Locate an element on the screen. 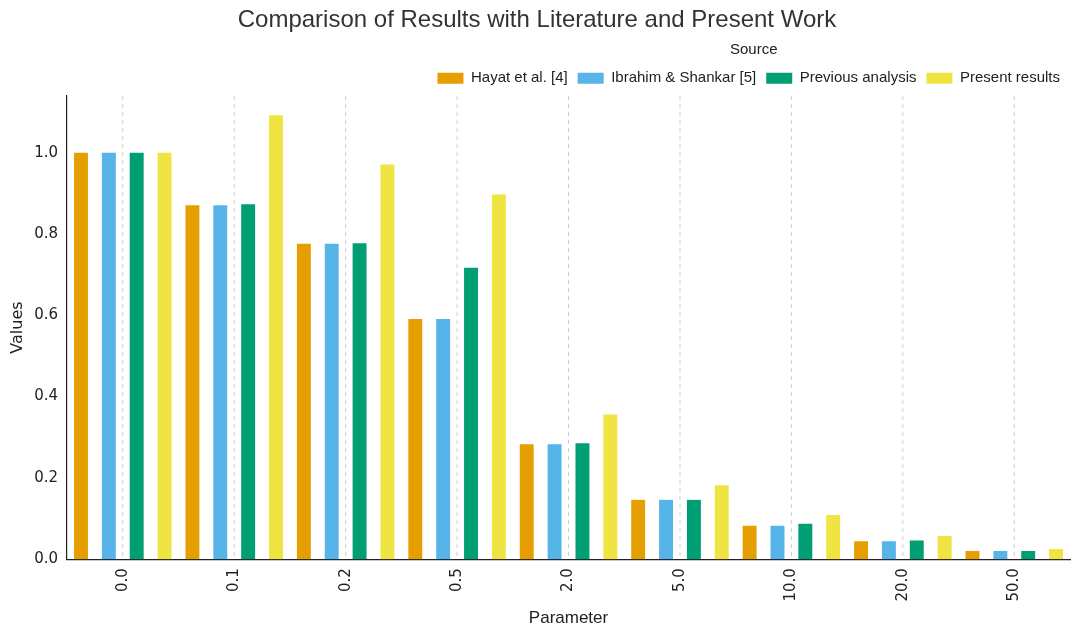  x-axis-title: Parameter is located at coordinates (568, 618).